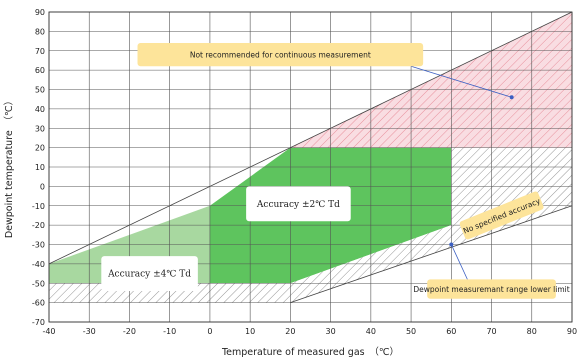  I want to click on y-tick-label: 60, so click(40, 70).